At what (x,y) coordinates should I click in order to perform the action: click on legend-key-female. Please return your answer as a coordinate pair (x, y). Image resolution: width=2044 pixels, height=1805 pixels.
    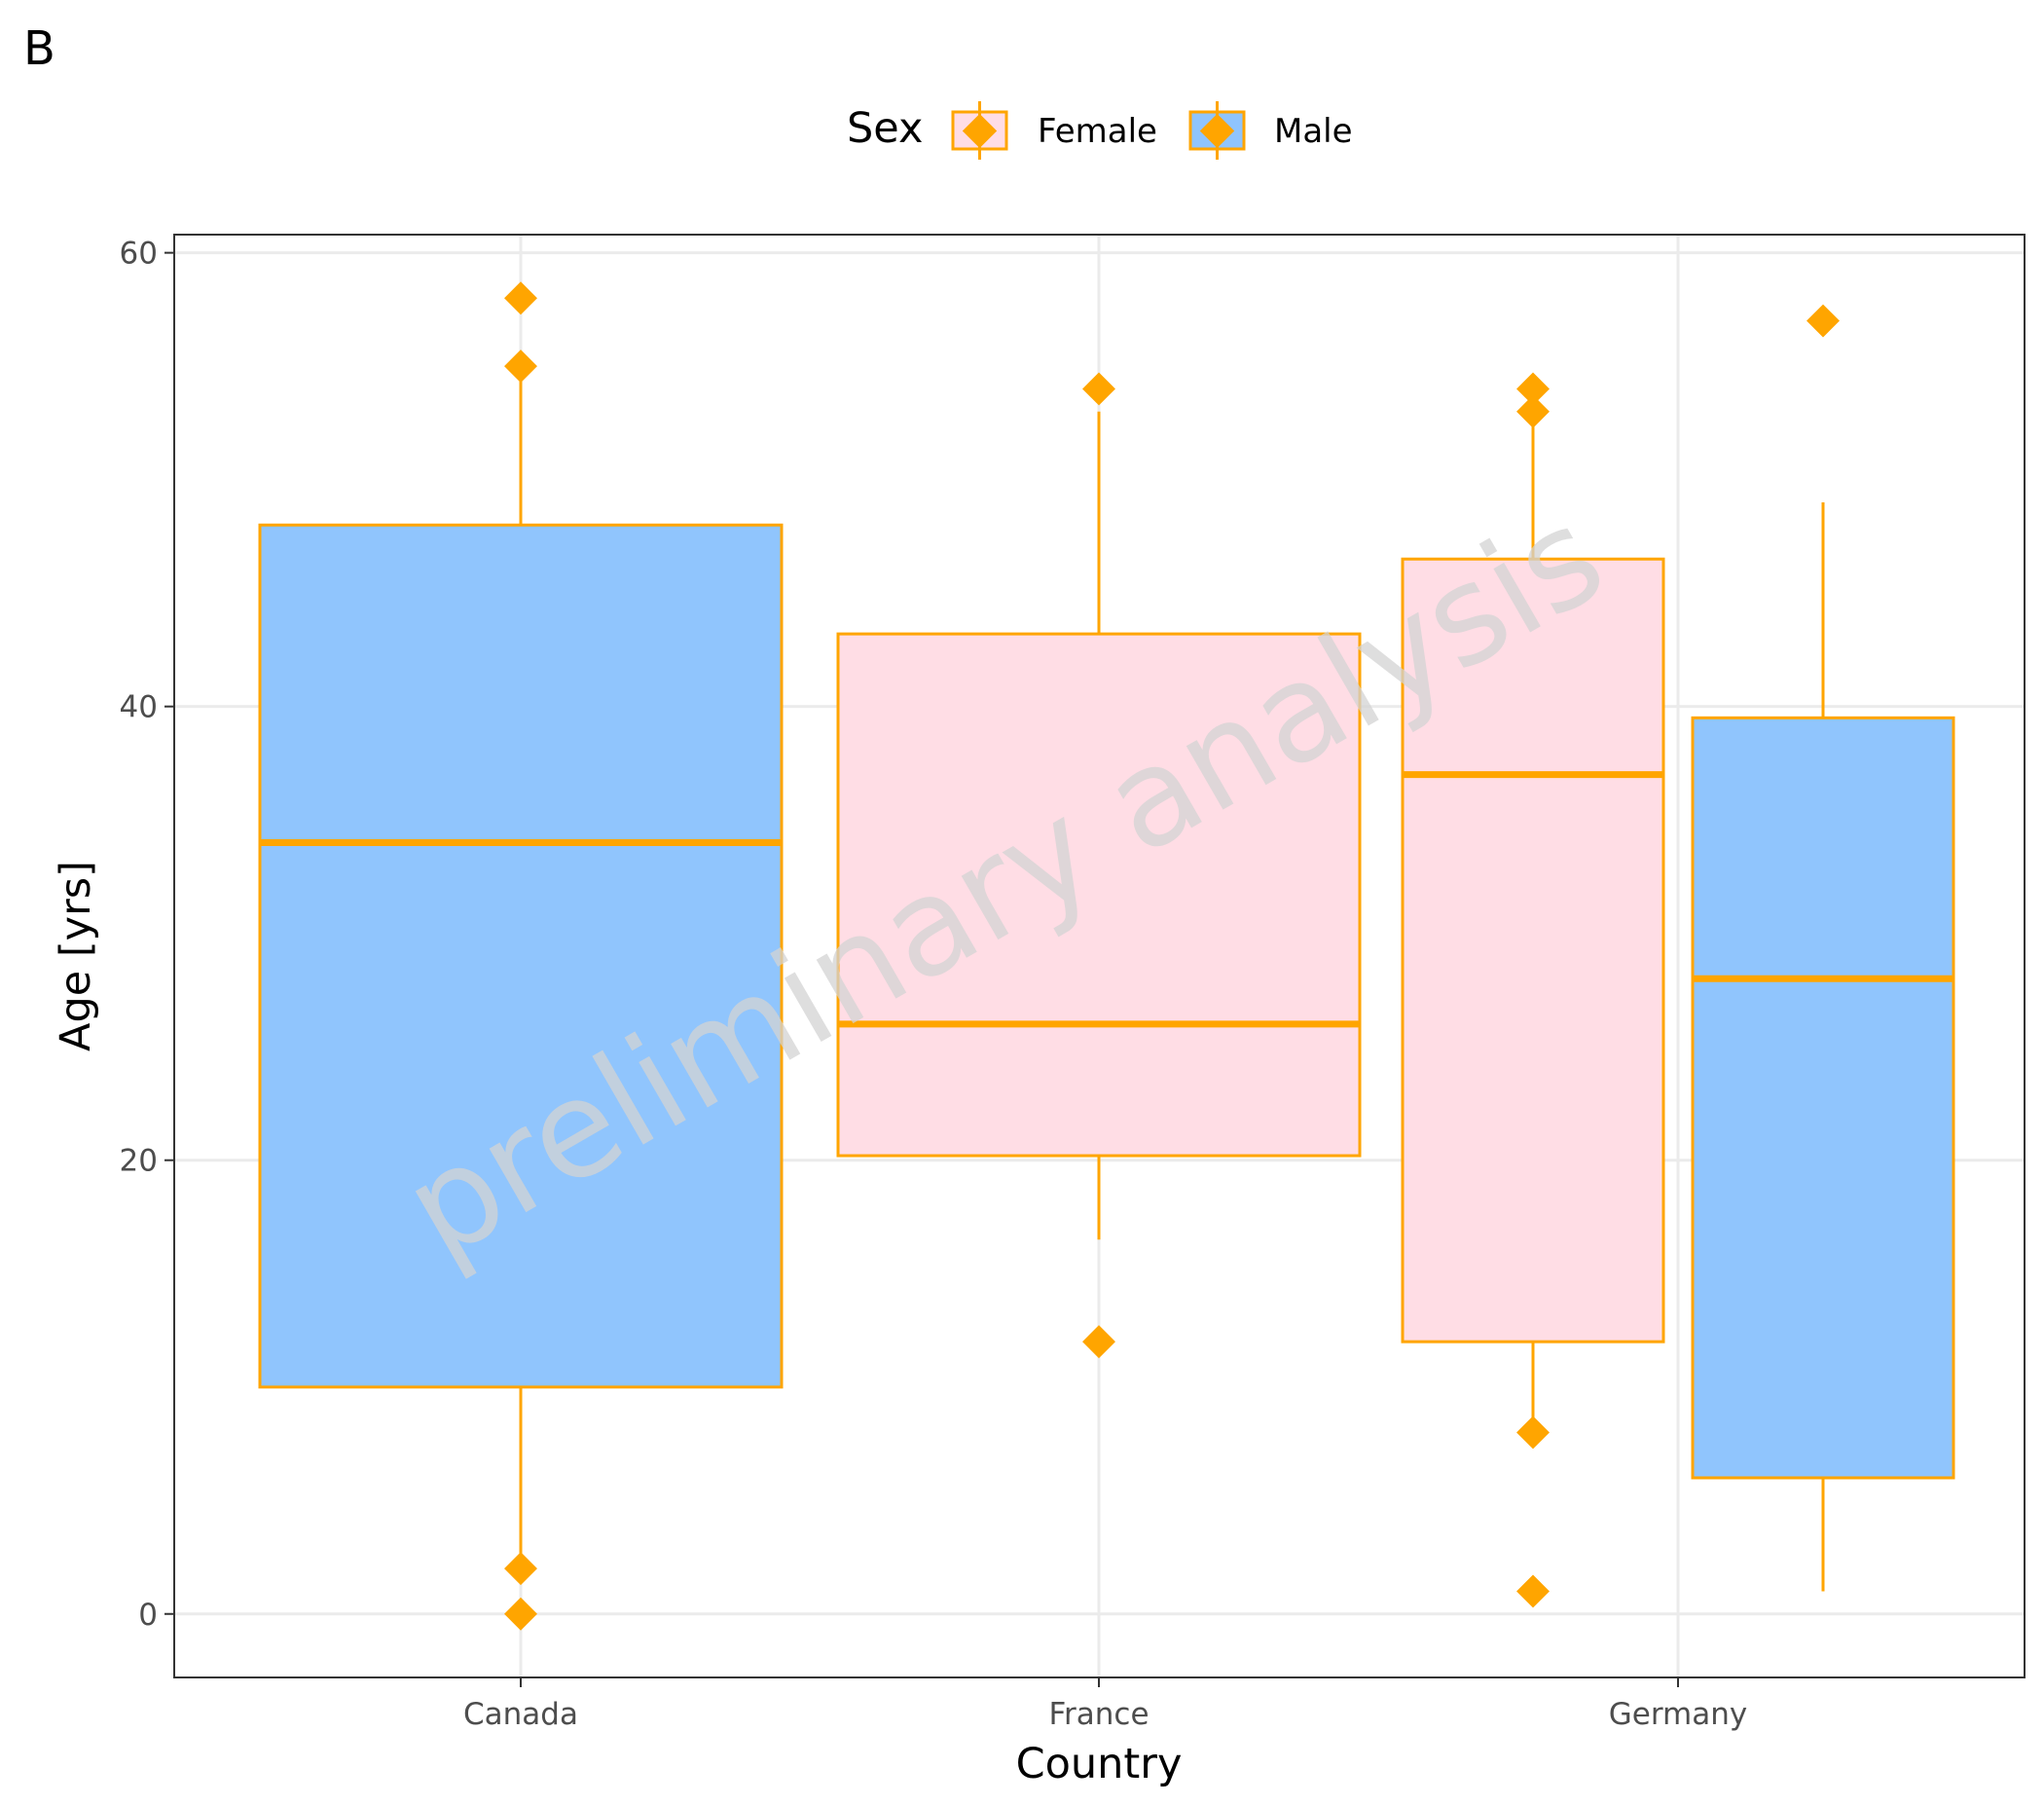
    Looking at the image, I should click on (980, 130).